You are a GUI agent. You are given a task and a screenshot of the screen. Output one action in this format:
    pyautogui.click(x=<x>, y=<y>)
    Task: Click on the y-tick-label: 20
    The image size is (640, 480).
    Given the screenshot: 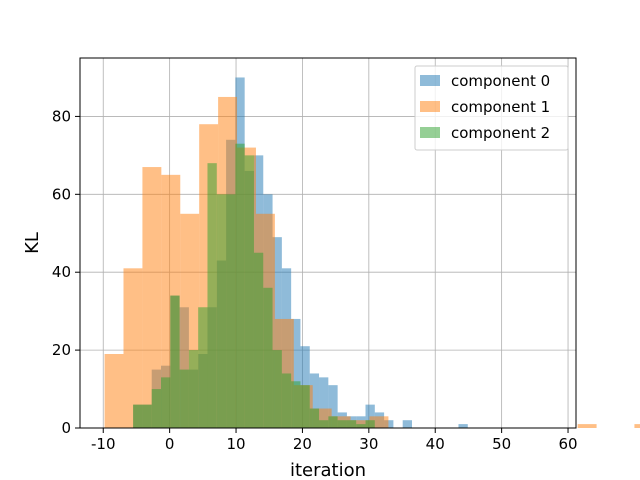 What is the action you would take?
    pyautogui.click(x=61, y=350)
    